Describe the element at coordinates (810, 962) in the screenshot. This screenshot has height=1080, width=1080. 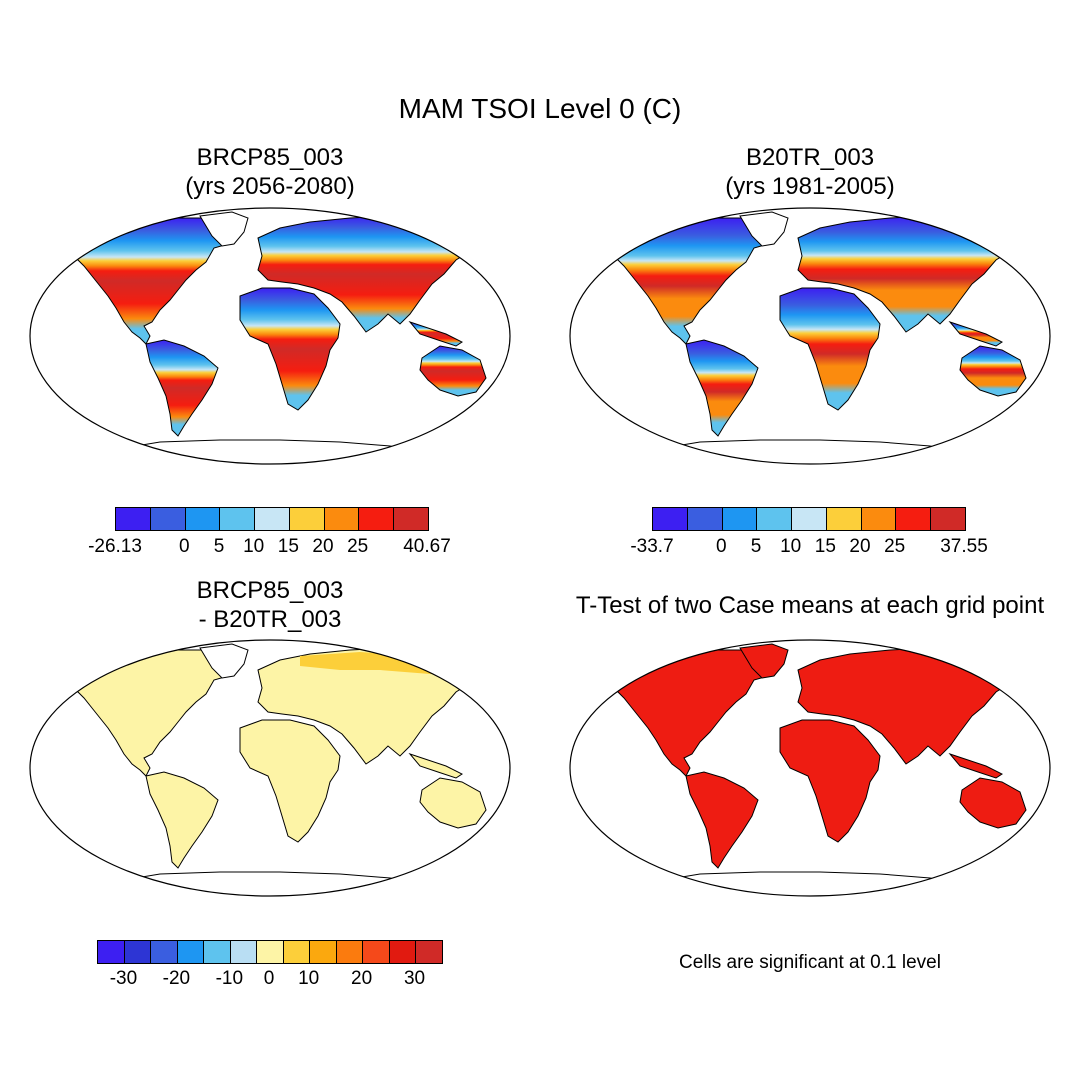
I see `significance-note: Cells are significant at 0.1 level` at that location.